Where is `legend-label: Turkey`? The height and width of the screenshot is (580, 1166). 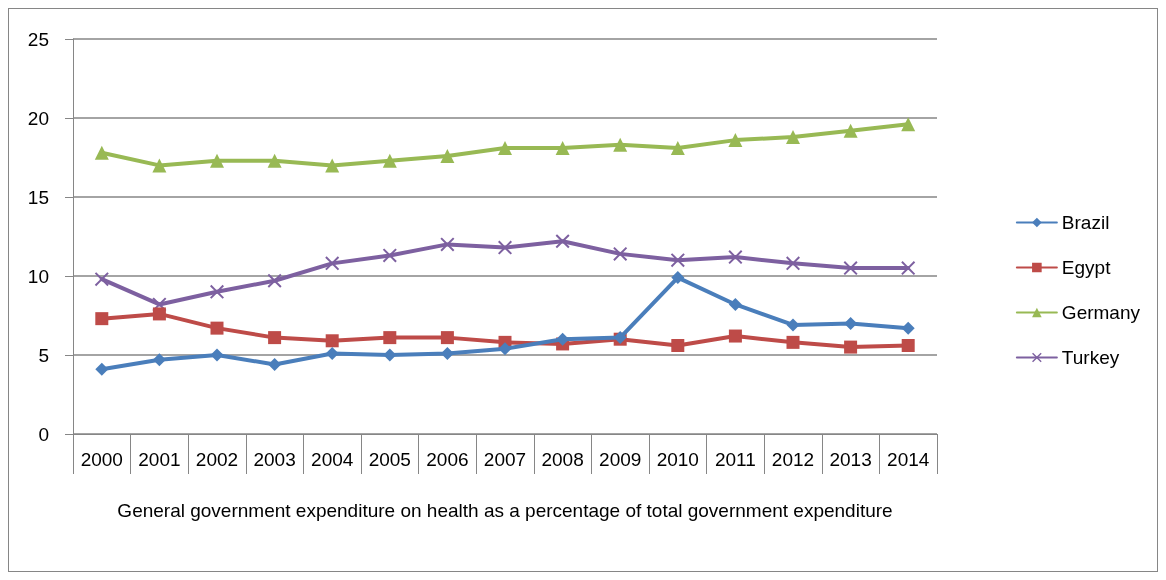
legend-label: Turkey is located at coordinates (1090, 357).